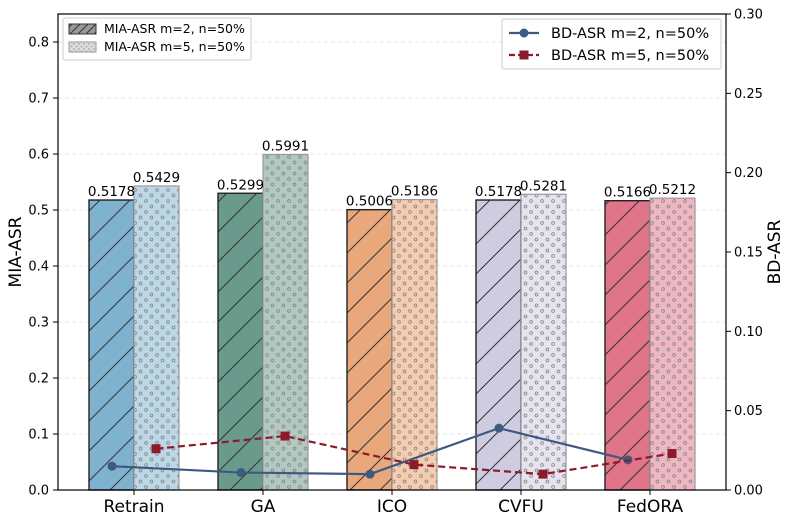 The height and width of the screenshot is (525, 793). I want to click on x-category-label: ICO, so click(392, 507).